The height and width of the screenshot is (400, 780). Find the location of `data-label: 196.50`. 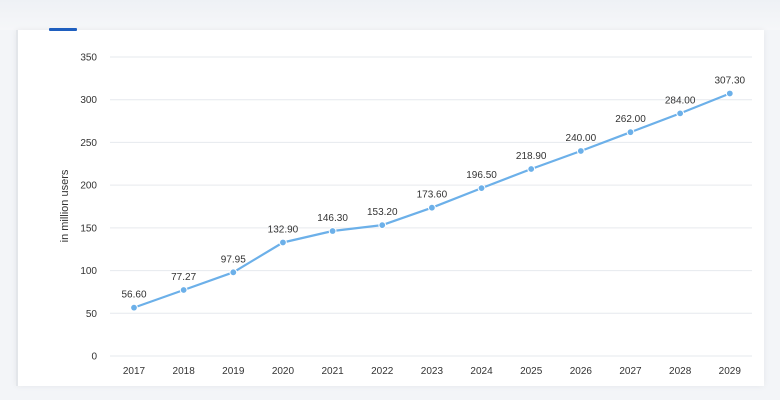

data-label: 196.50 is located at coordinates (481, 175).